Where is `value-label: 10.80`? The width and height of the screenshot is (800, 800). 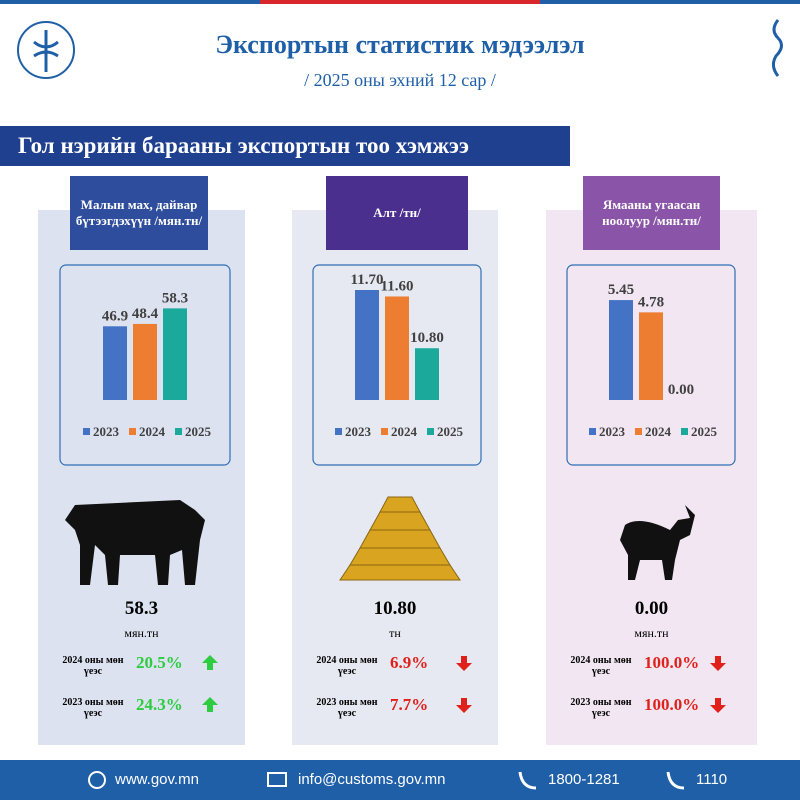
value-label: 10.80 is located at coordinates (427, 338).